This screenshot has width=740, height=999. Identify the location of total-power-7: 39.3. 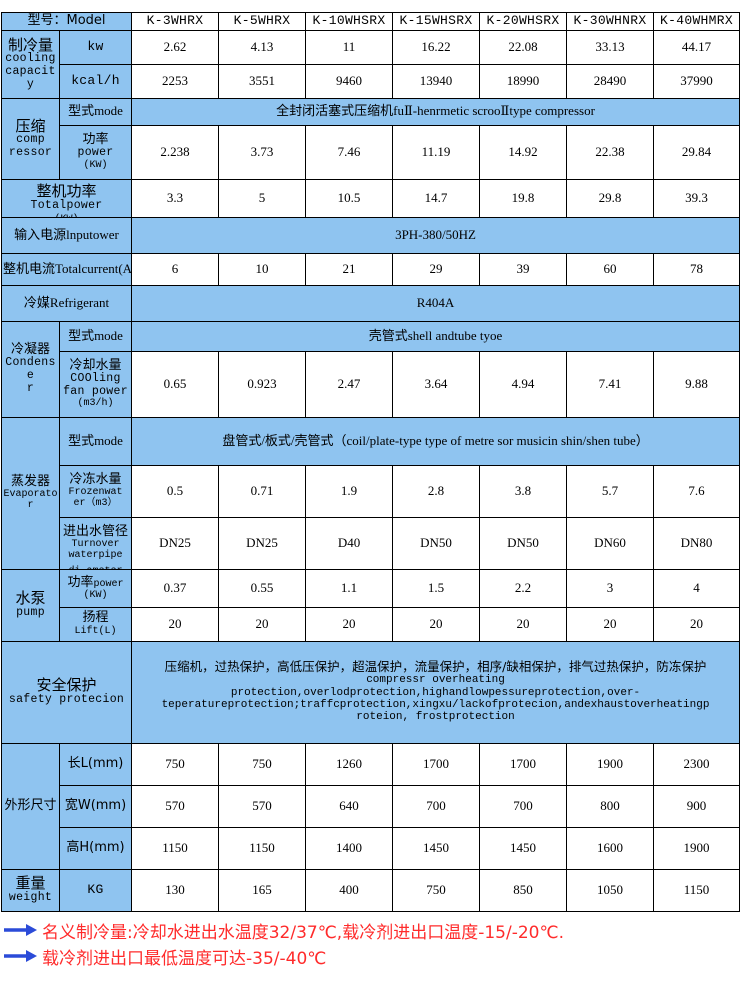
(696, 198).